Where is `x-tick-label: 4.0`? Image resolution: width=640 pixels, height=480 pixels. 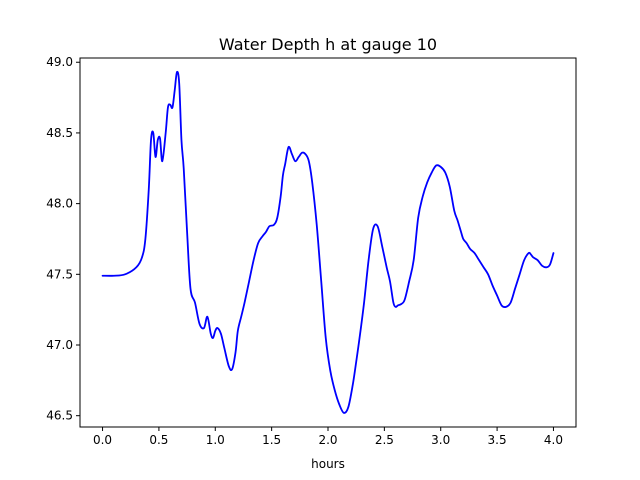
x-tick-label: 4.0 is located at coordinates (553, 440).